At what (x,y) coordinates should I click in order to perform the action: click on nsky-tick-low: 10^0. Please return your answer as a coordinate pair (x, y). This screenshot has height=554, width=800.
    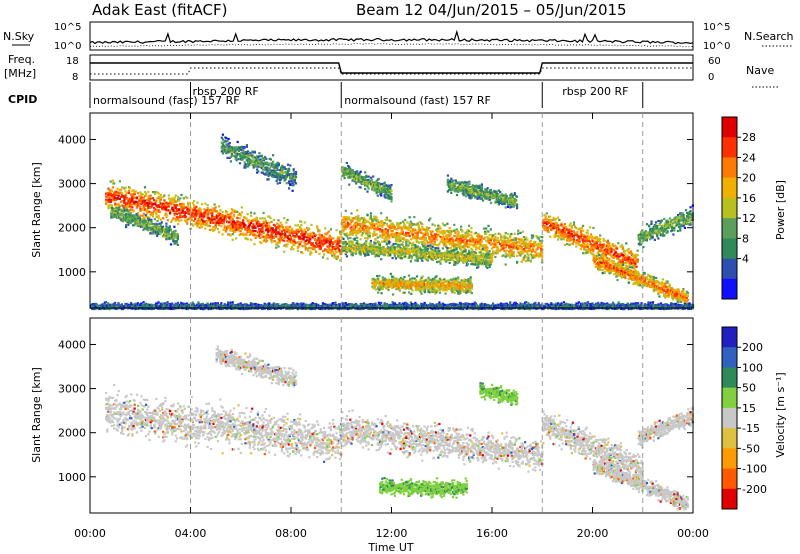
    Looking at the image, I should click on (67, 46).